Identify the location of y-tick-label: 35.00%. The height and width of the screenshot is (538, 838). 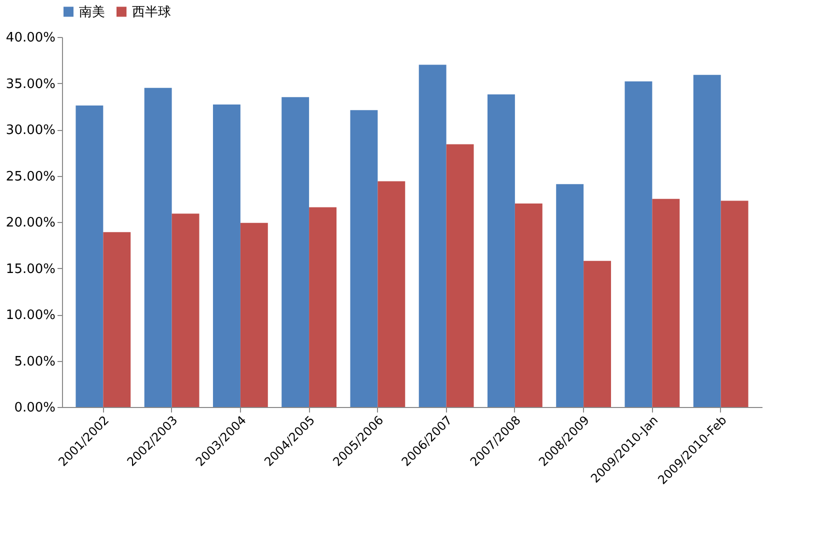
(31, 84).